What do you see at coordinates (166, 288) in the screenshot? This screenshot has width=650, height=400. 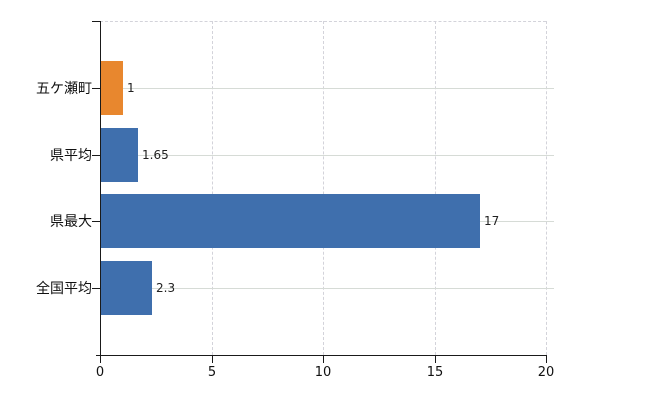 I see `value-label: 2.3` at bounding box center [166, 288].